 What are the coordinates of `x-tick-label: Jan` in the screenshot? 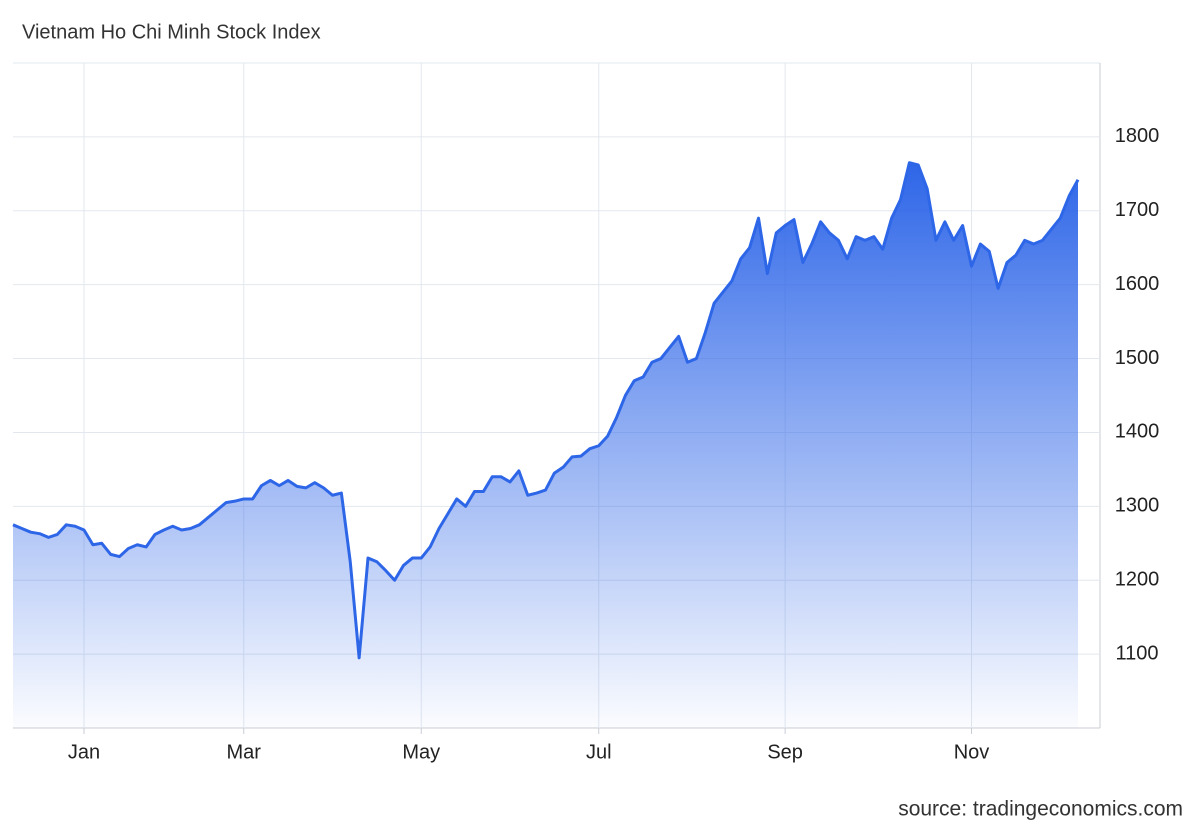 It's located at (84, 752).